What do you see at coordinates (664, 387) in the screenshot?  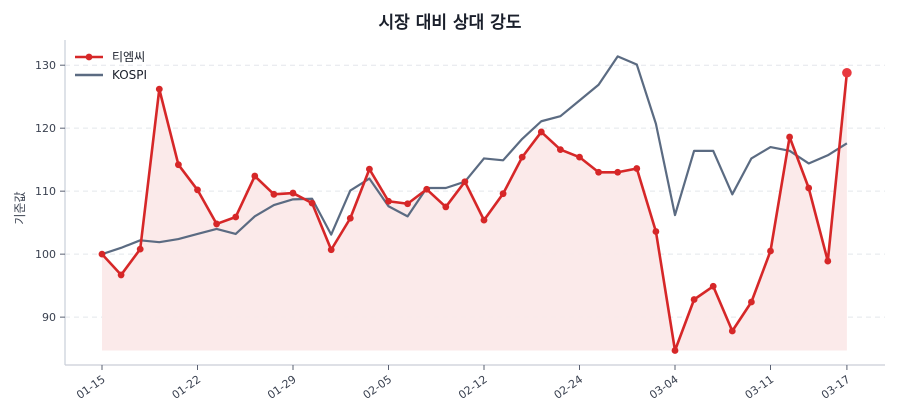 I see `x-tick-label: 03-04` at bounding box center [664, 387].